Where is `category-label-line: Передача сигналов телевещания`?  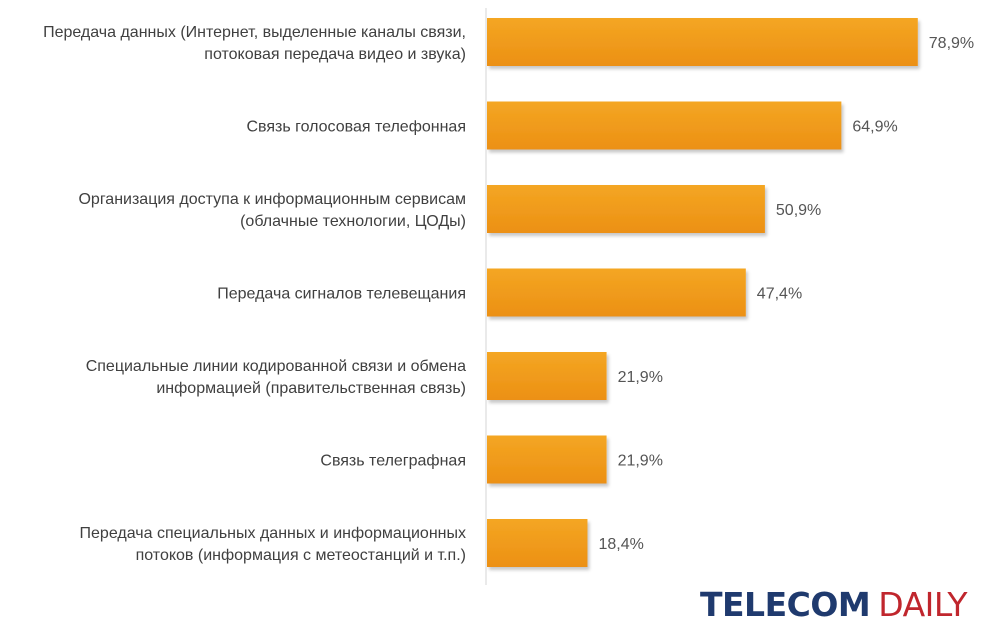 category-label-line: Передача сигналов телевещания is located at coordinates (341, 294).